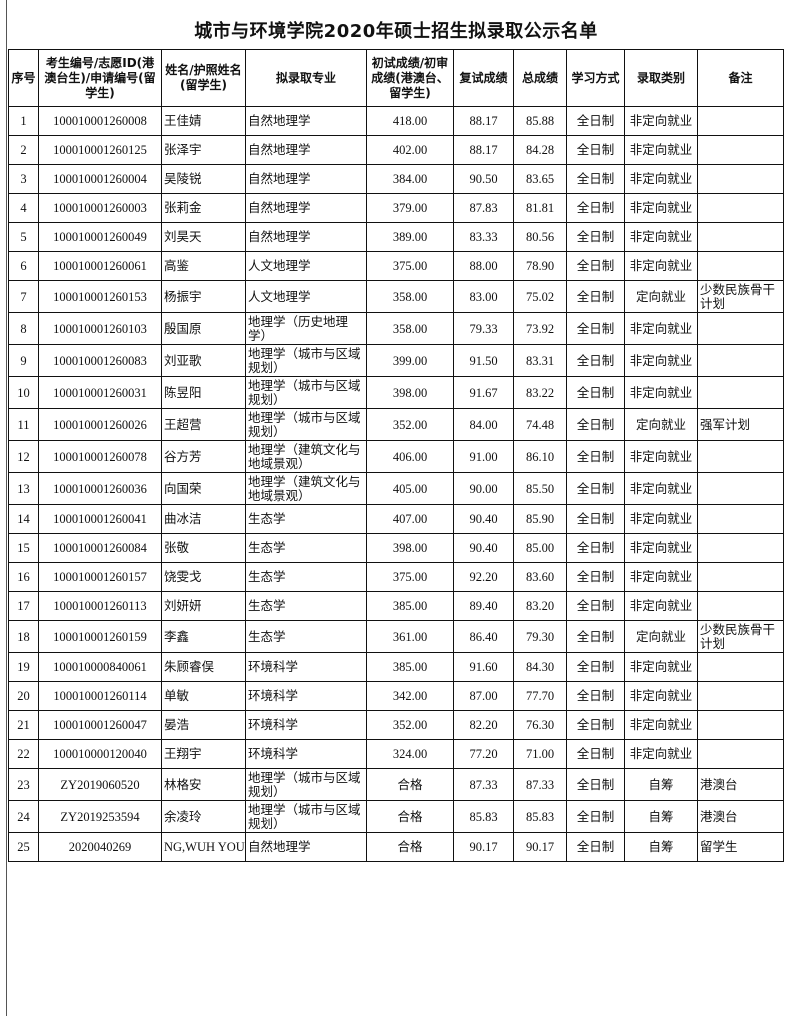 This screenshot has height=1016, width=792. Describe the element at coordinates (100, 360) in the screenshot. I see `cell-candidate-id: 100010001260083` at that location.